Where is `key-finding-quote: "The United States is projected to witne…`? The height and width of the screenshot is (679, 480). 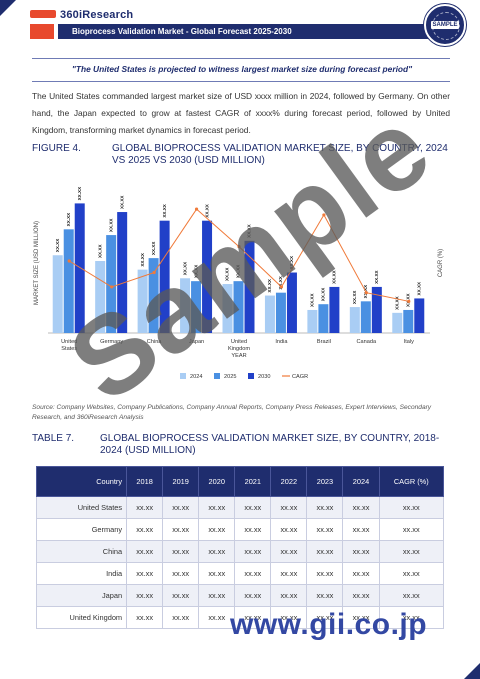 key-finding-quote: "The United States is projected to witne… is located at coordinates (242, 69).